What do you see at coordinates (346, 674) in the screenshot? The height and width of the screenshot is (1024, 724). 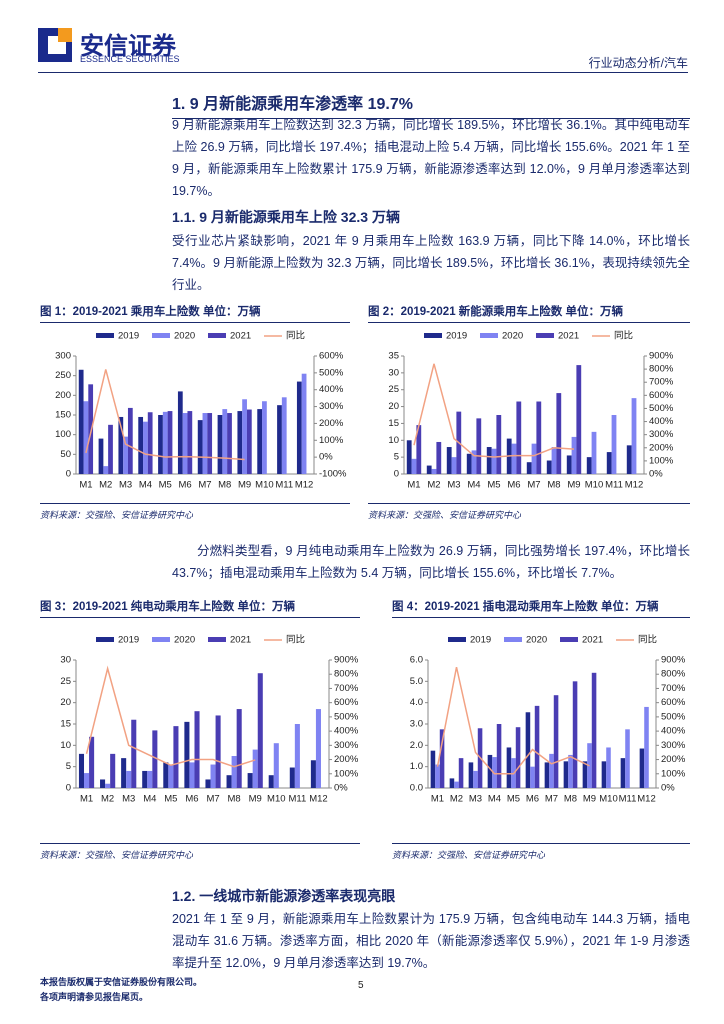 I see `y2-tick-label: 800%` at bounding box center [346, 674].